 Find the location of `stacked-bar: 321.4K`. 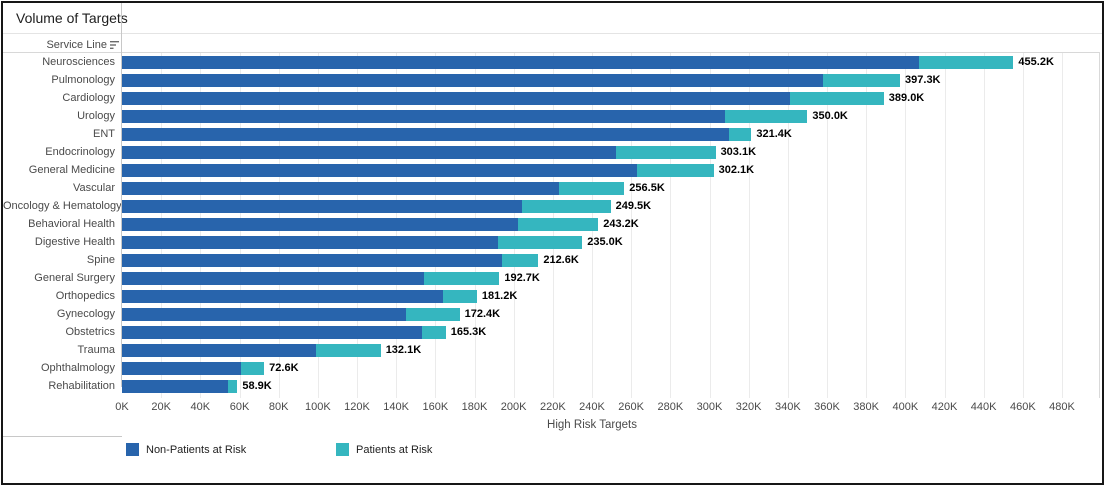

stacked-bar: 321.4K is located at coordinates (457, 134).